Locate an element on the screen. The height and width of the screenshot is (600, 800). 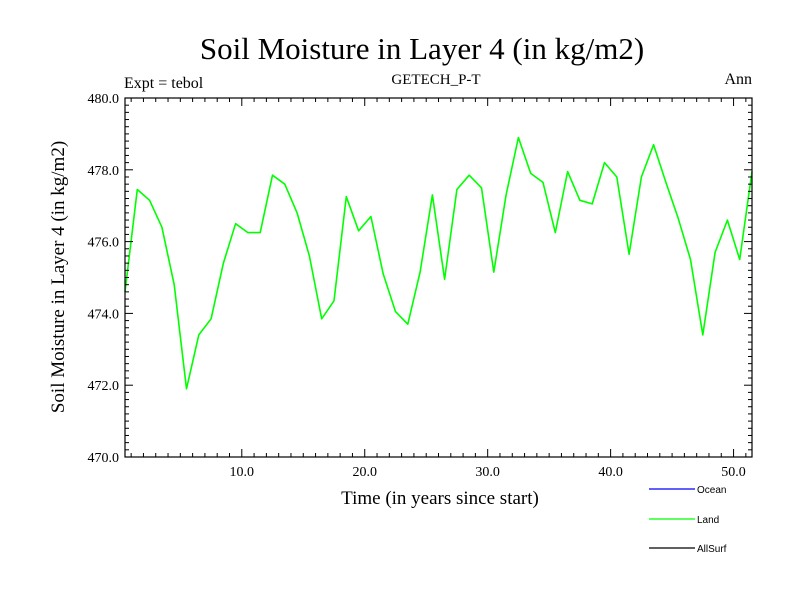
x-tick-label: 50.0 is located at coordinates (733, 472).